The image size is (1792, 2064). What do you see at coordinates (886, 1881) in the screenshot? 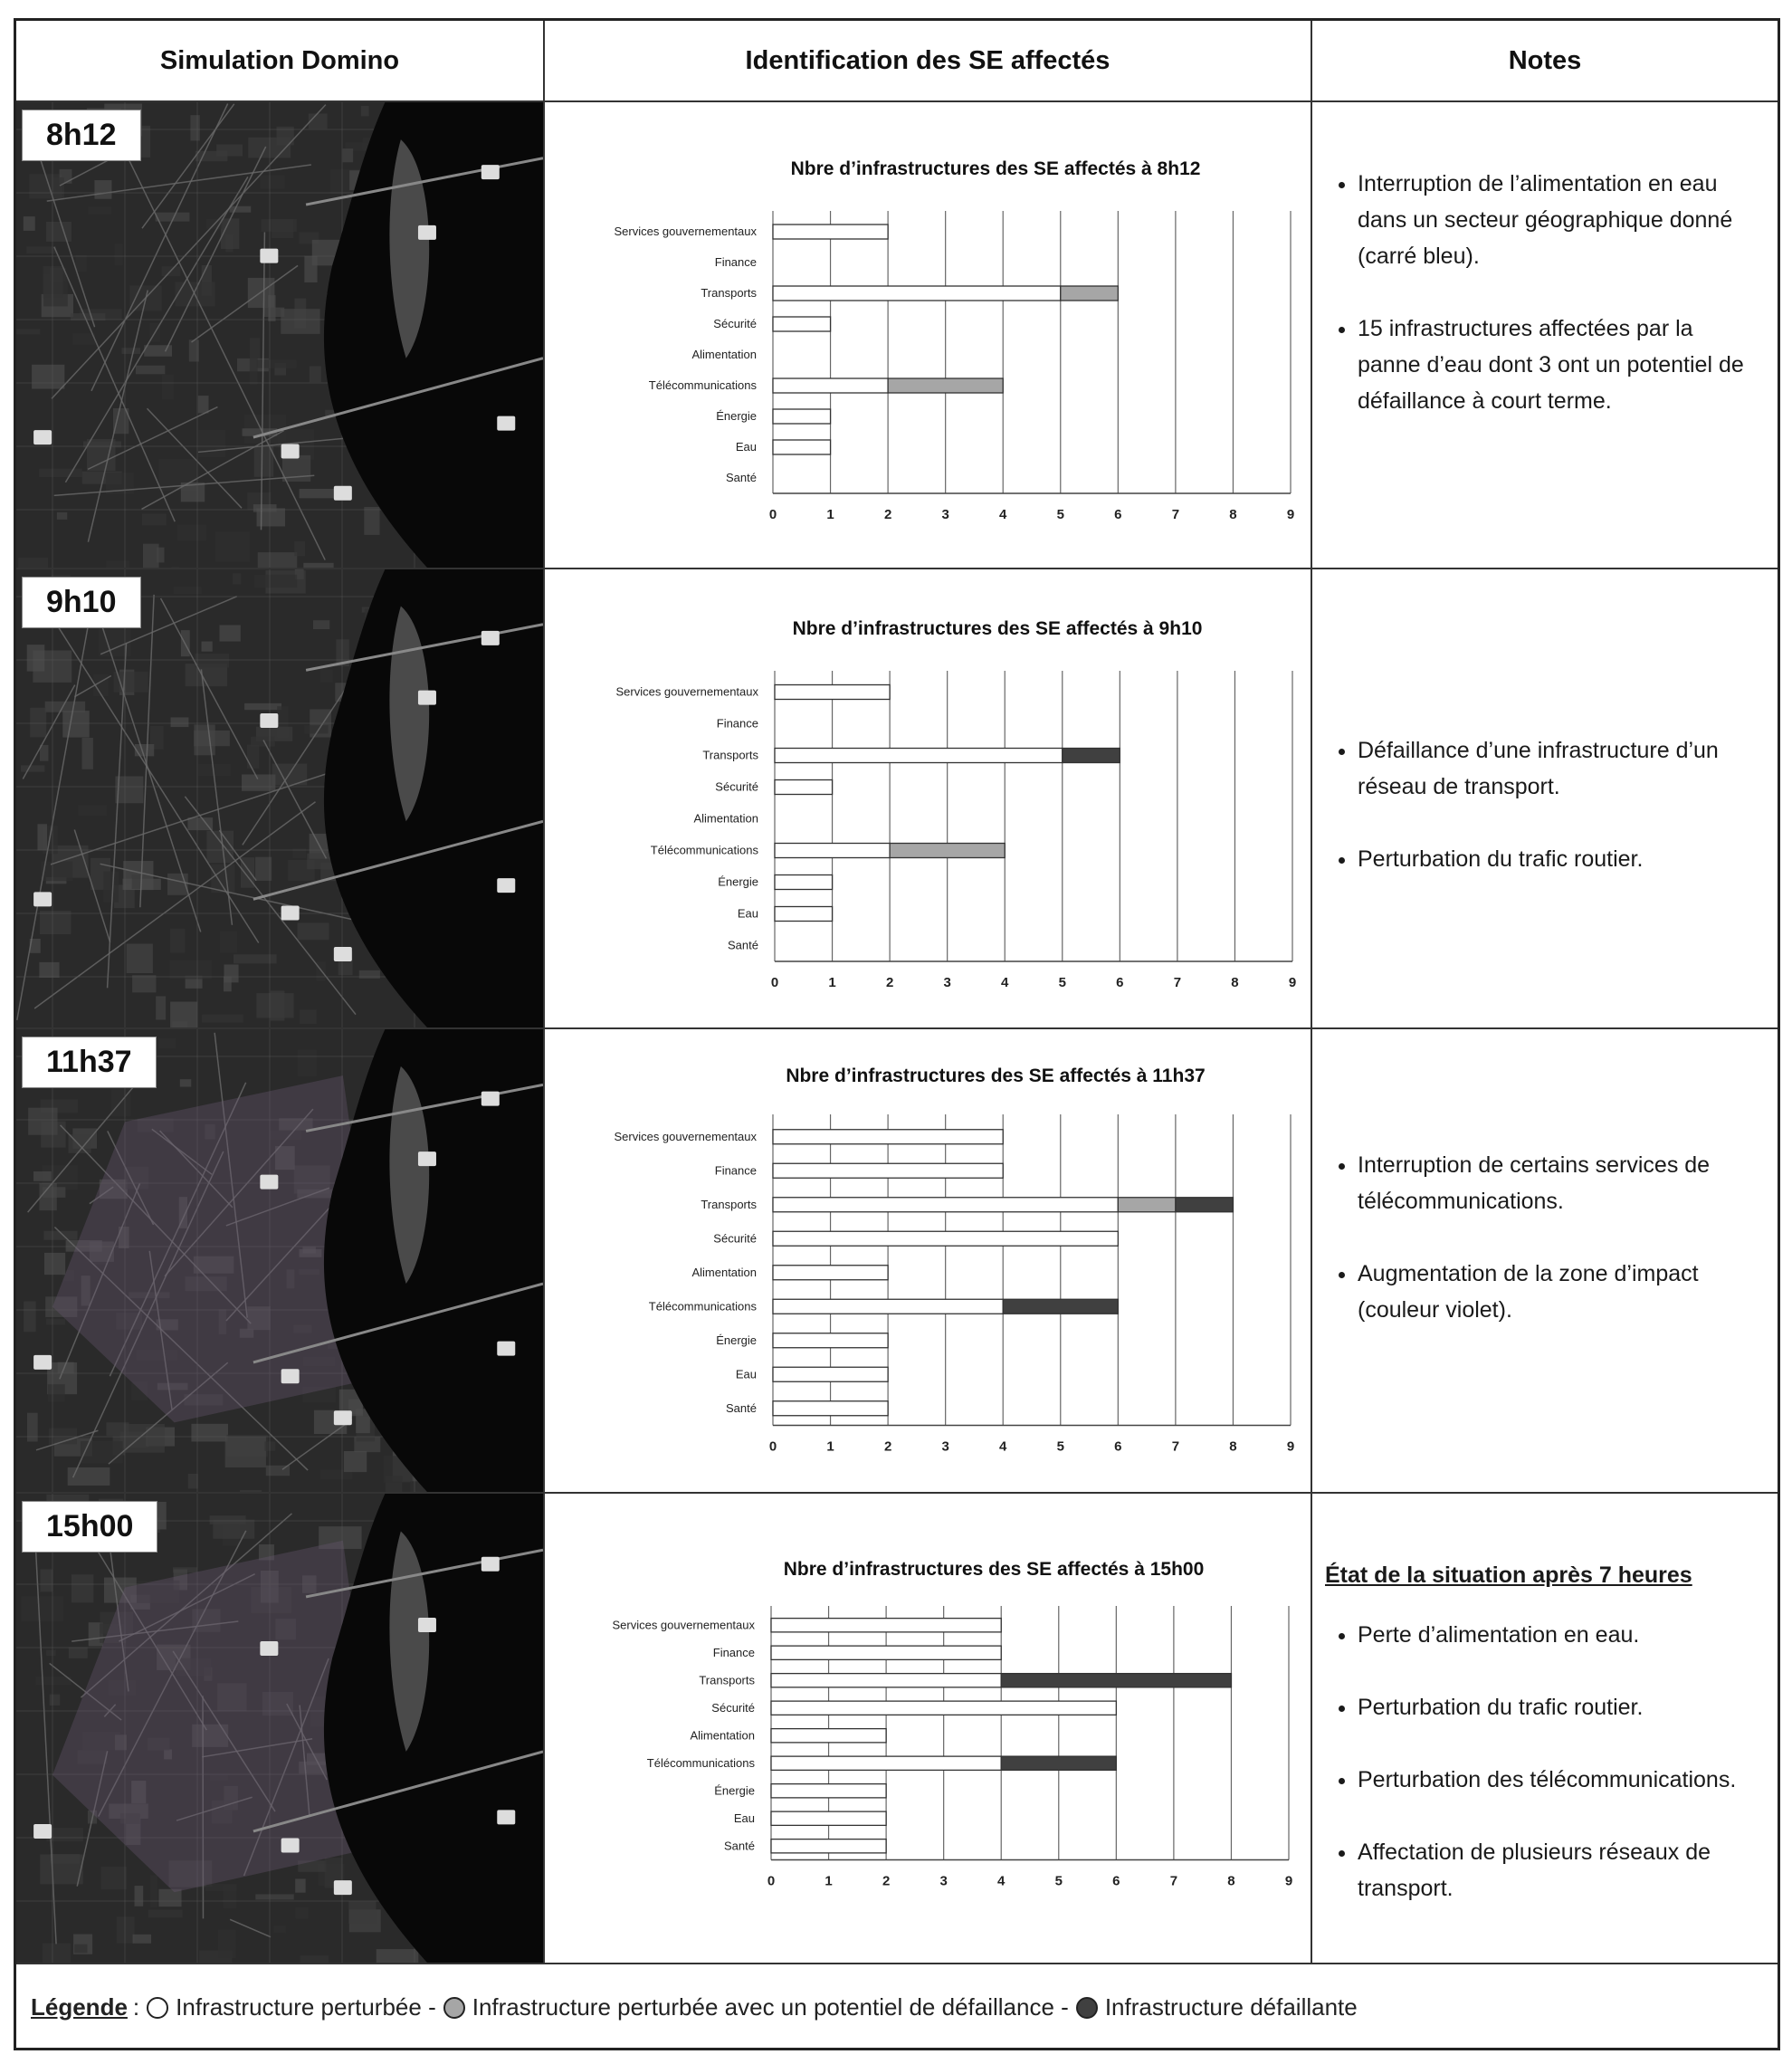
I see `x-tick-label: 2` at bounding box center [886, 1881].